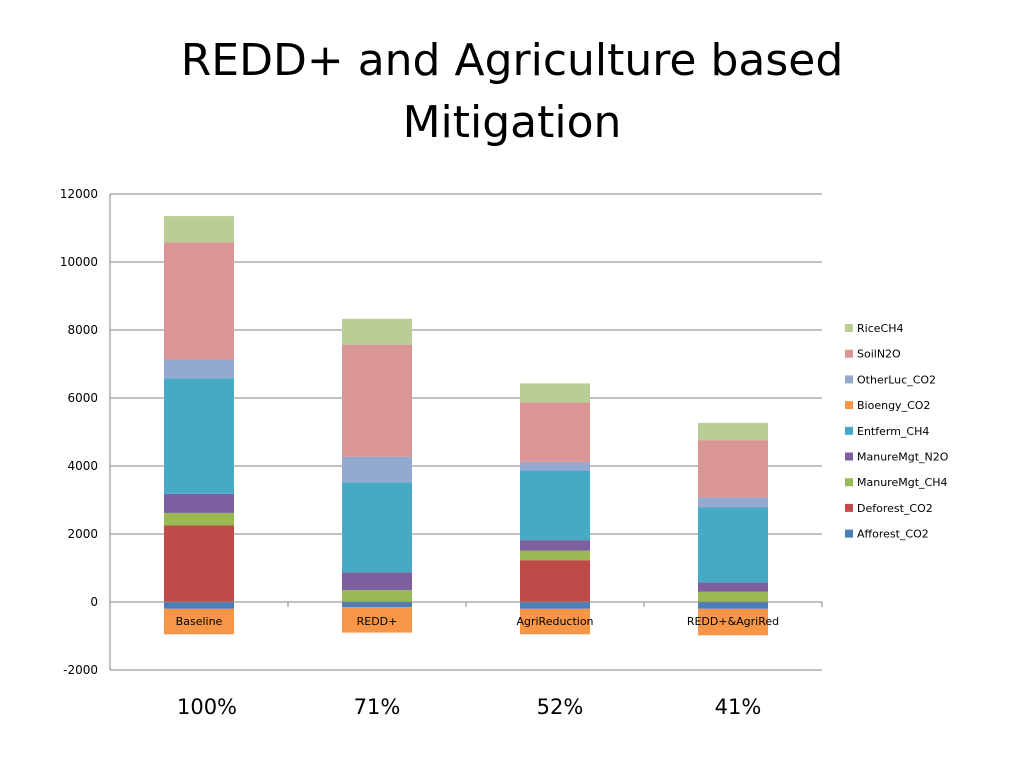 The width and height of the screenshot is (1024, 768). What do you see at coordinates (896, 379) in the screenshot?
I see `legend-label: OtherLuc_CO2` at bounding box center [896, 379].